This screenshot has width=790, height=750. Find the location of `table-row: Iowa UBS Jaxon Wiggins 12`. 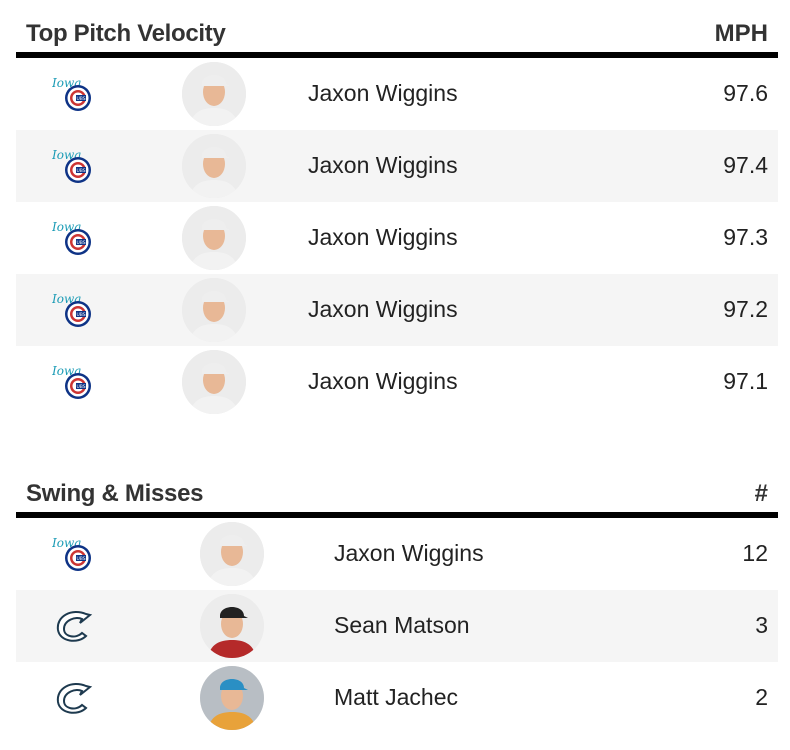

table-row: Iowa UBS Jaxon Wiggins 12 is located at coordinates (397, 554).